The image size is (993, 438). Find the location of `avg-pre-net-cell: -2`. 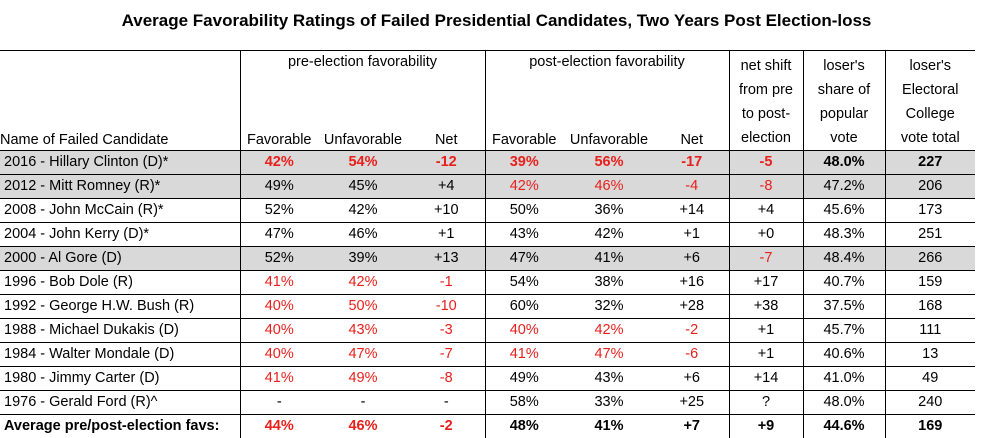

avg-pre-net-cell: -2 is located at coordinates (446, 426).